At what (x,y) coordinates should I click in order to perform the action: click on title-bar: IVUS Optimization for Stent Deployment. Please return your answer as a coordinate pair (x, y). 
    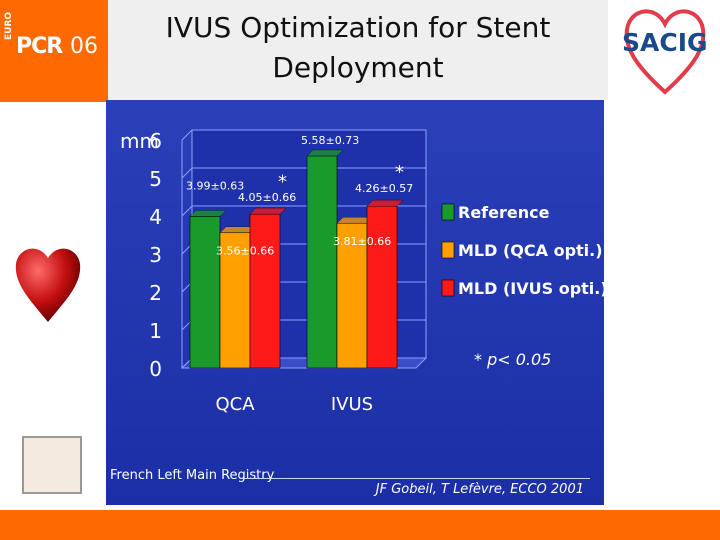
    Looking at the image, I should click on (358, 50).